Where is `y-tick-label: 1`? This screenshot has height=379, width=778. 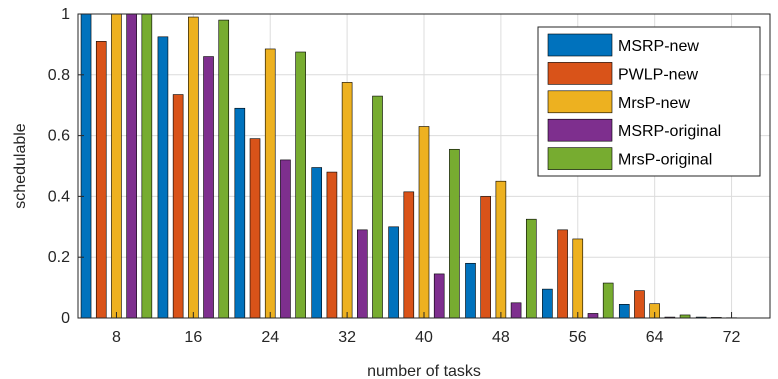 y-tick-label: 1 is located at coordinates (65, 14).